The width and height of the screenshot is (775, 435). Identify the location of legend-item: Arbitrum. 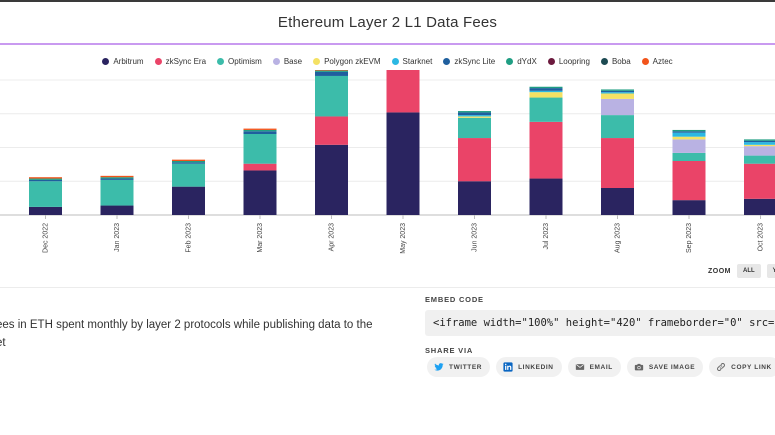
(123, 61).